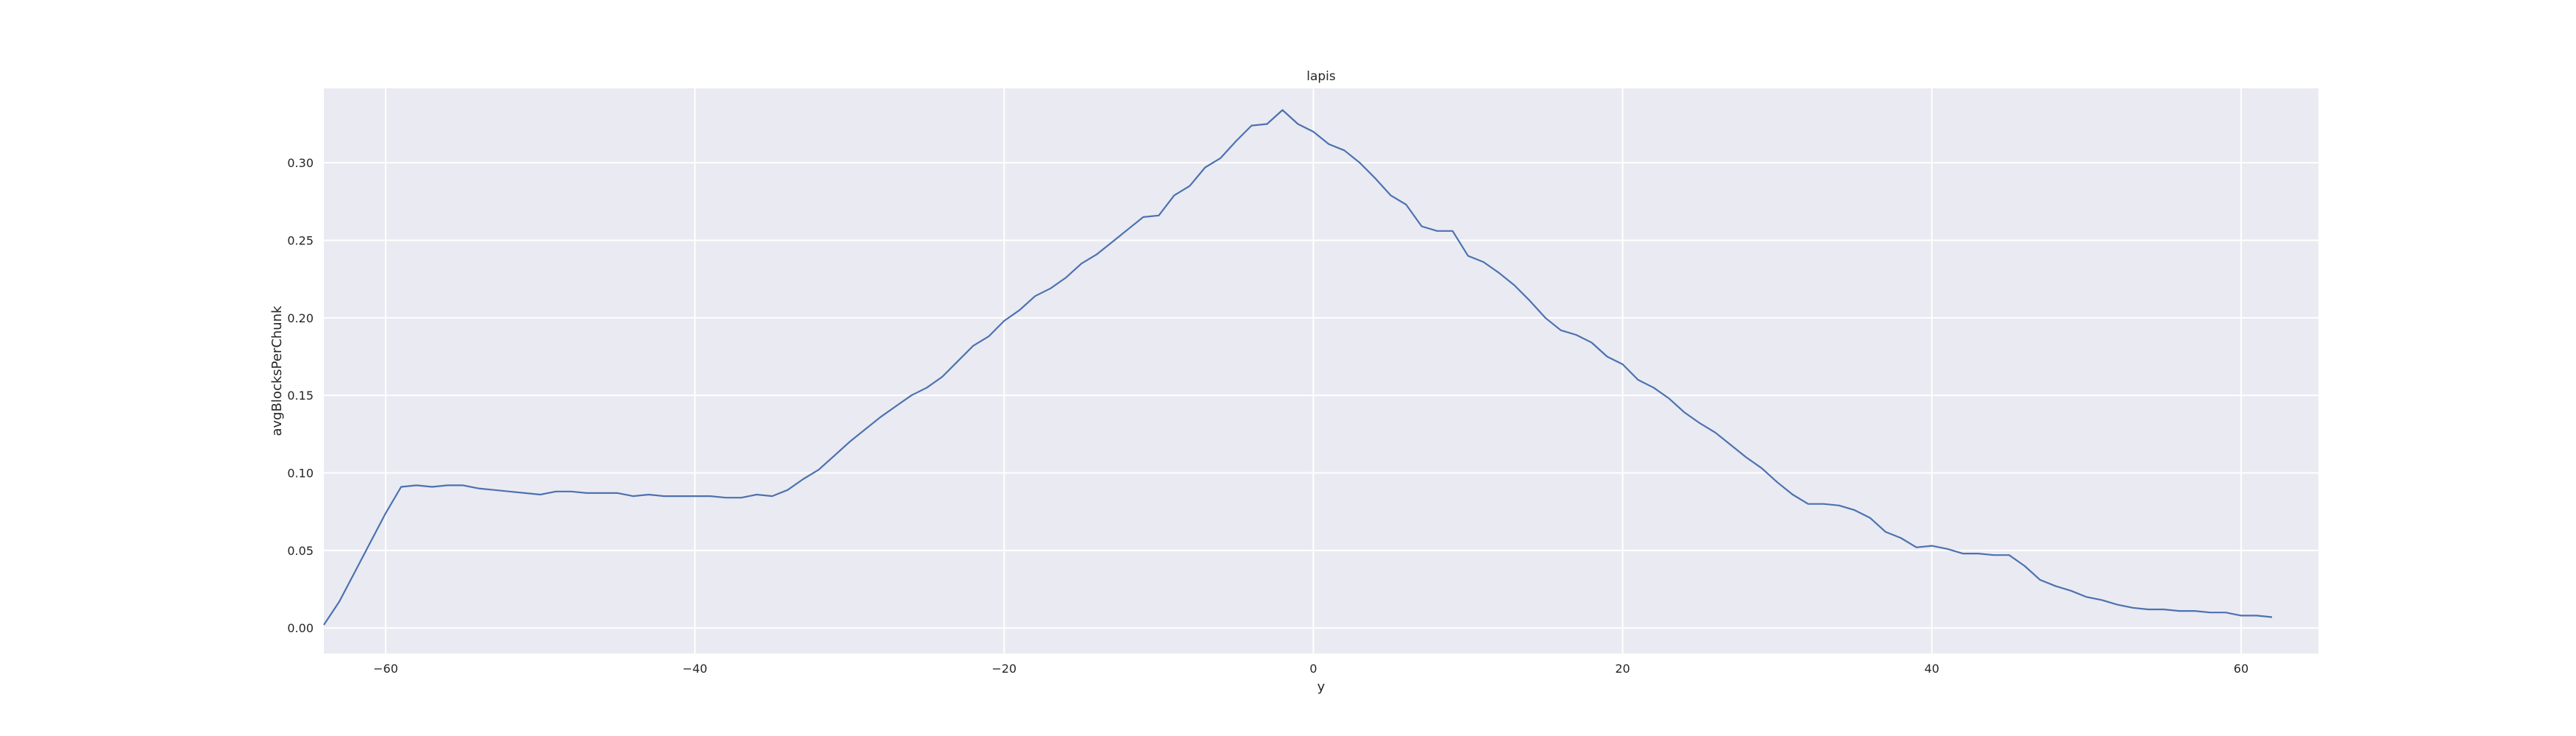  What do you see at coordinates (300, 551) in the screenshot?
I see `y-tick-label: 0.05` at bounding box center [300, 551].